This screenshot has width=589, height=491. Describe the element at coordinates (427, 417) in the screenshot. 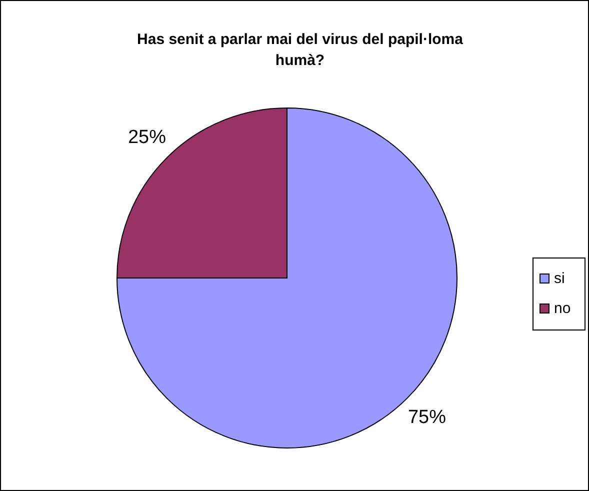

I see `data-label: 75%` at that location.